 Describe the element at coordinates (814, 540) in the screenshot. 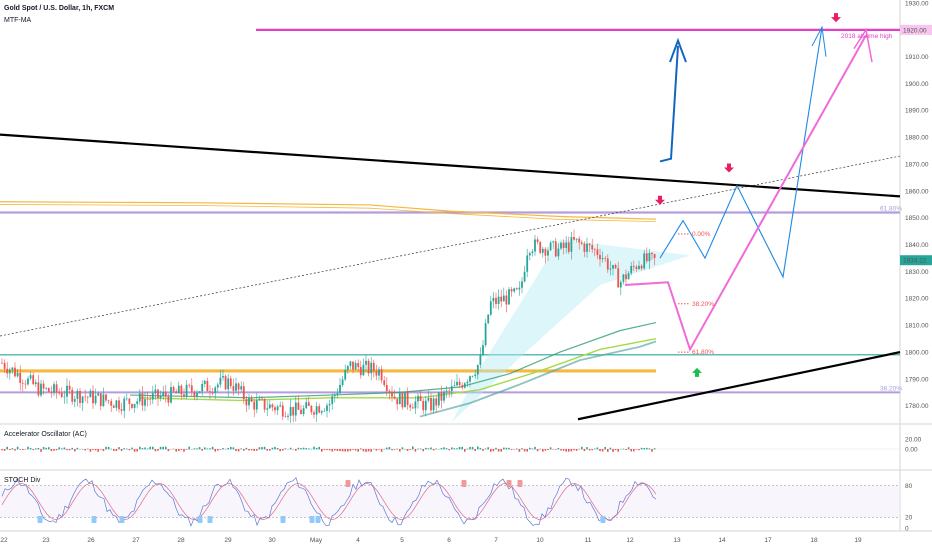

I see `x-tick-label: 18` at that location.